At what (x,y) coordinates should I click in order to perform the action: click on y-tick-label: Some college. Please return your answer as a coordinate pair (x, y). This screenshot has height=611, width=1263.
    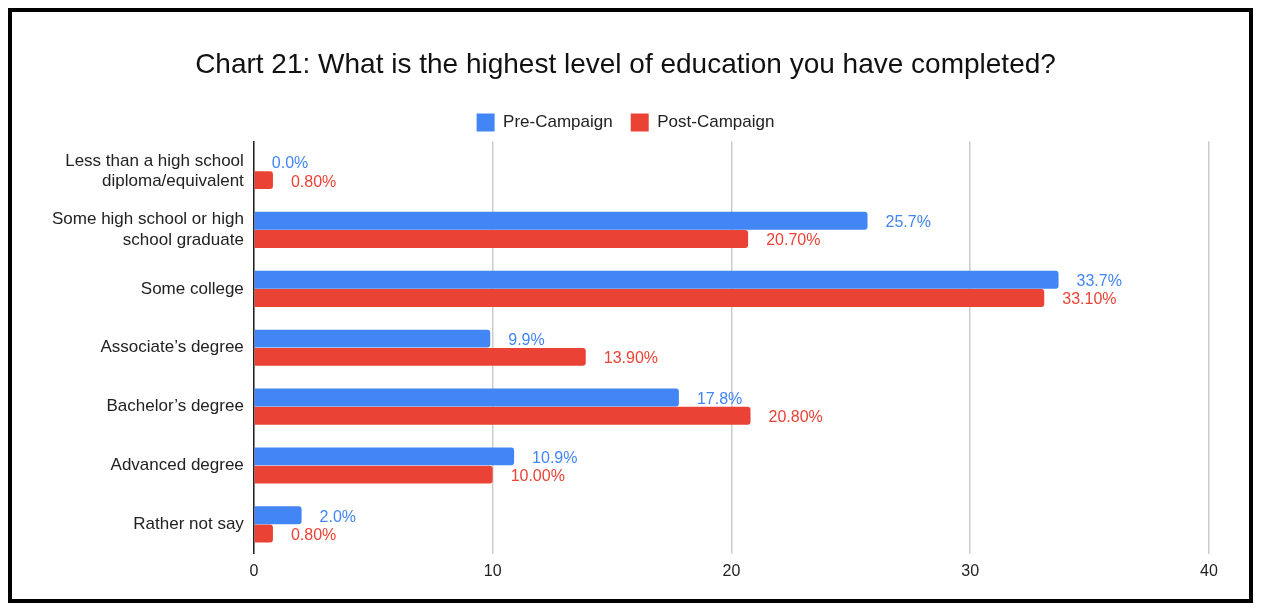
    Looking at the image, I should click on (192, 288).